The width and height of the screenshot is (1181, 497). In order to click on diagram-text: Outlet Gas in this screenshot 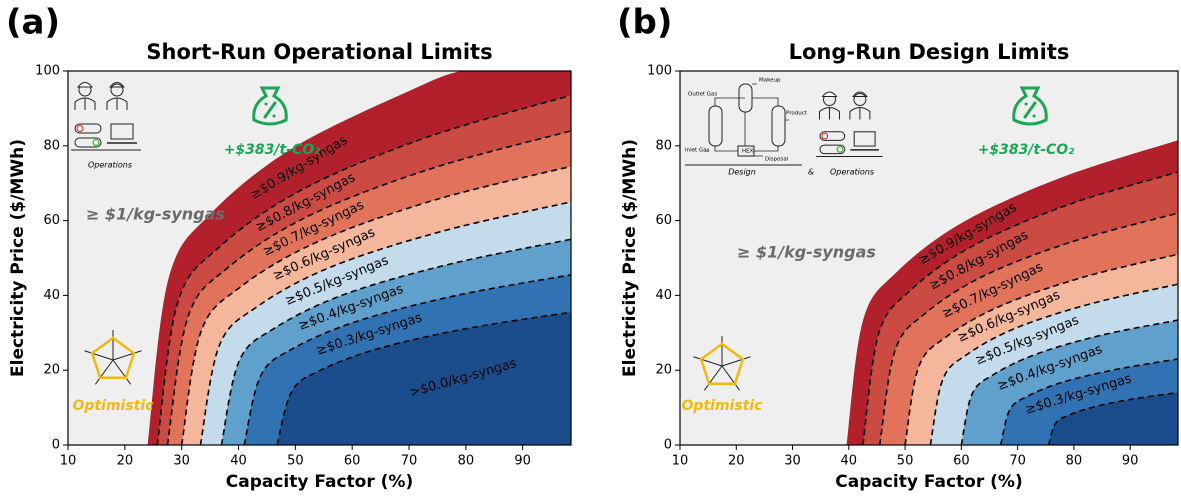, I will do `click(702, 95)`.